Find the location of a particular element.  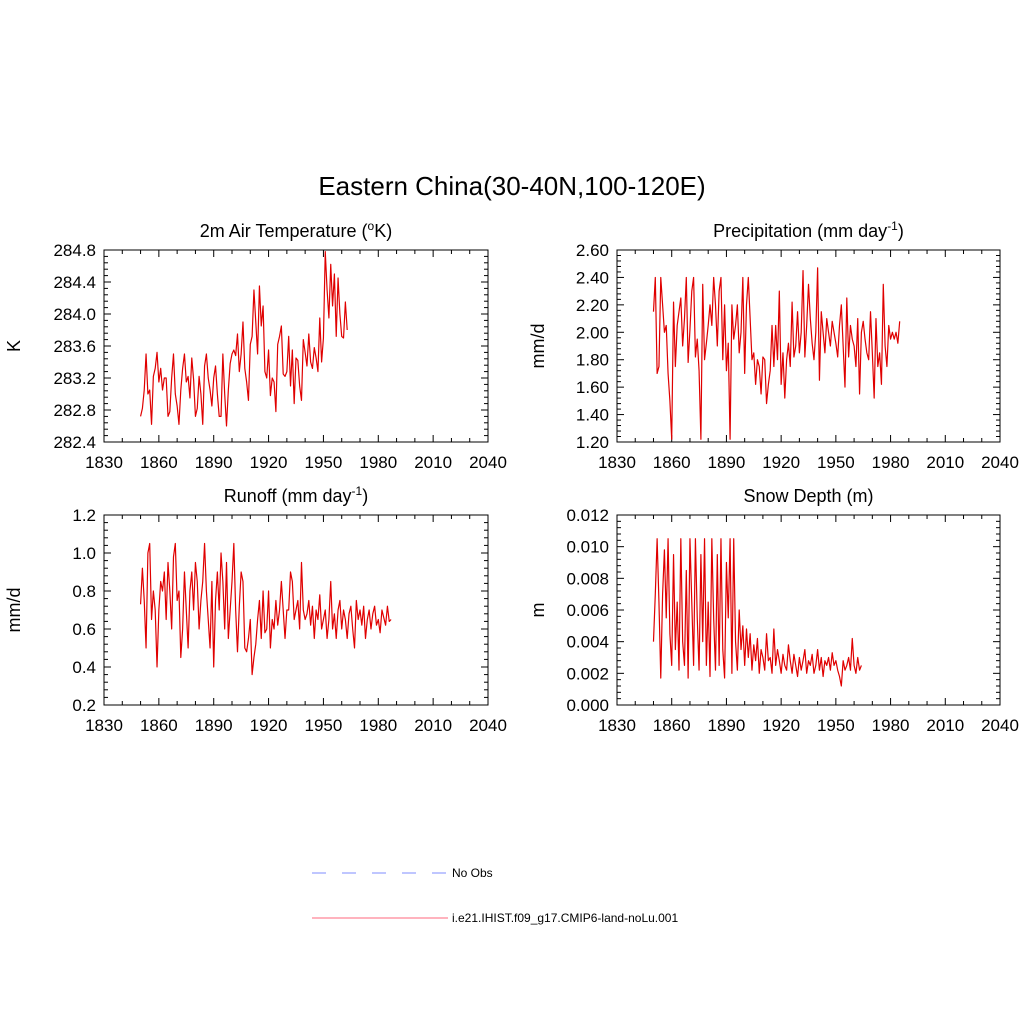

y-tick-label: 284.4 is located at coordinates (74, 282).